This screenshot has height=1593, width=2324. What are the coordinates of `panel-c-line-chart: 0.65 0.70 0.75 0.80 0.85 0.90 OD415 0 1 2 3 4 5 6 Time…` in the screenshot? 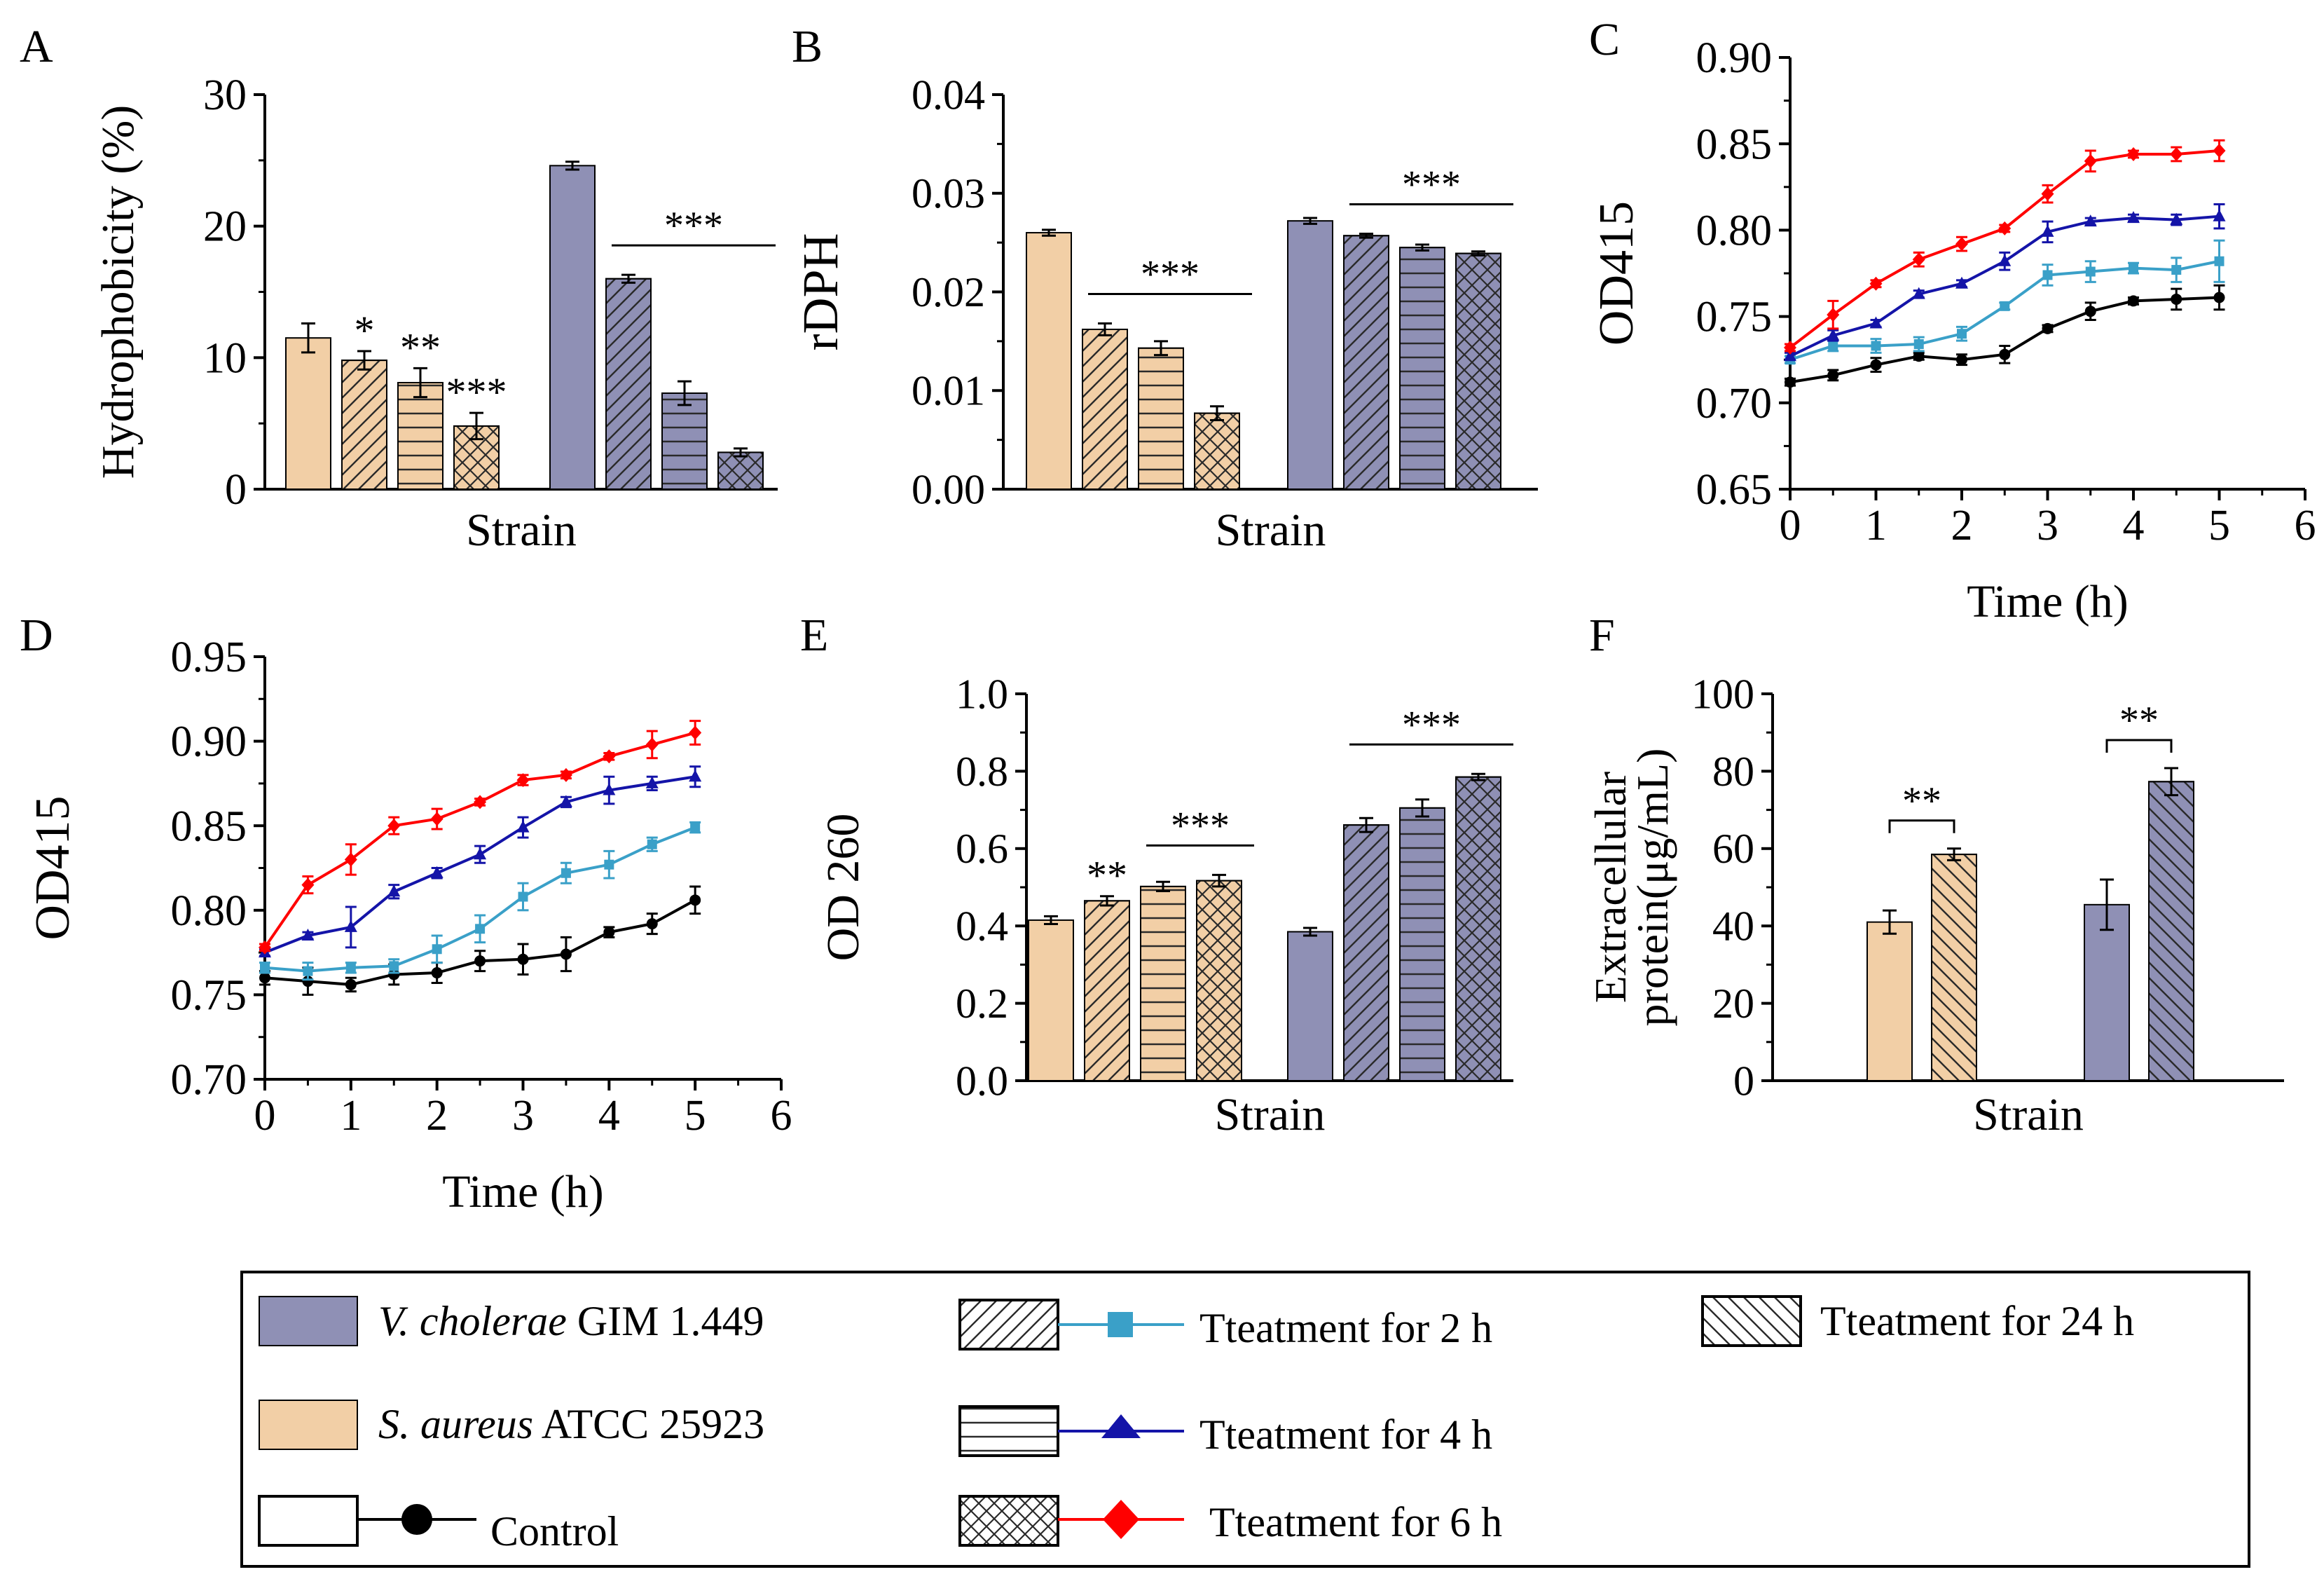 It's located at (1953, 330).